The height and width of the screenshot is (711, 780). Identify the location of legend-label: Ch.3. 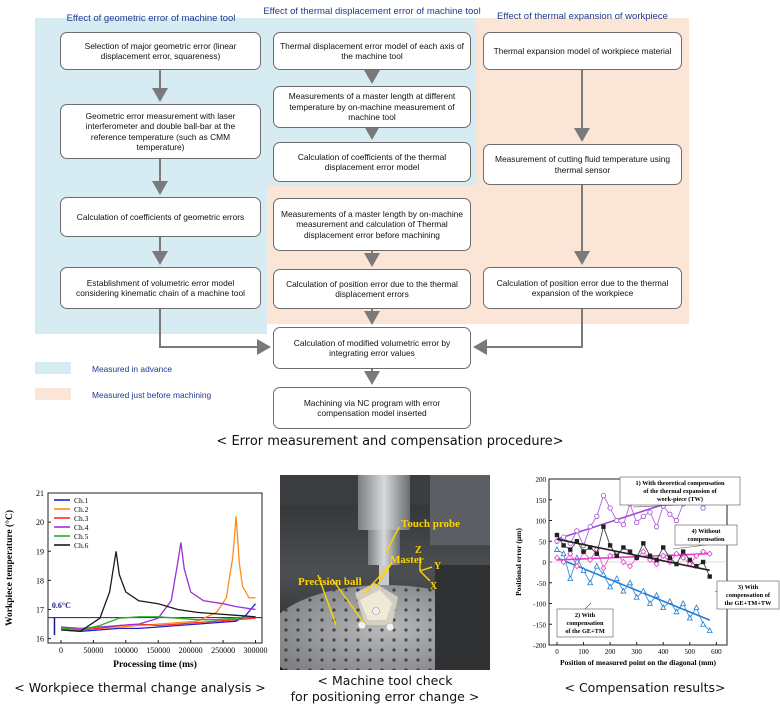
(81, 518).